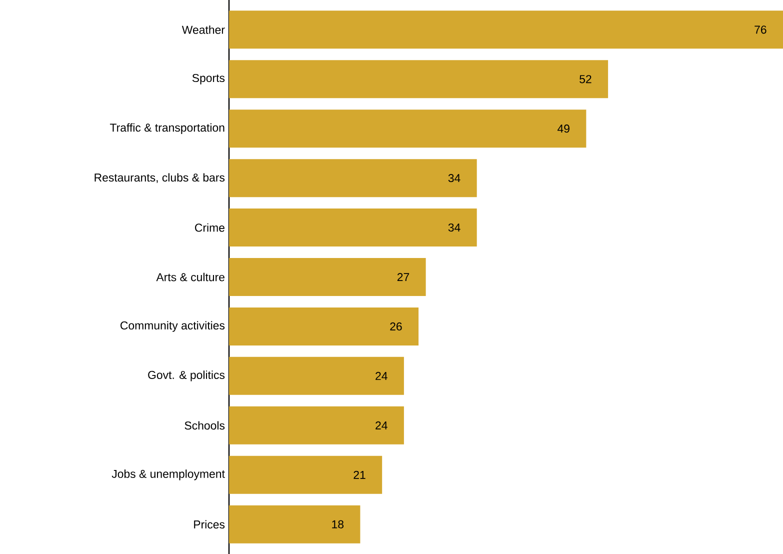 This screenshot has width=783, height=554. I want to click on data-label: 52, so click(586, 79).